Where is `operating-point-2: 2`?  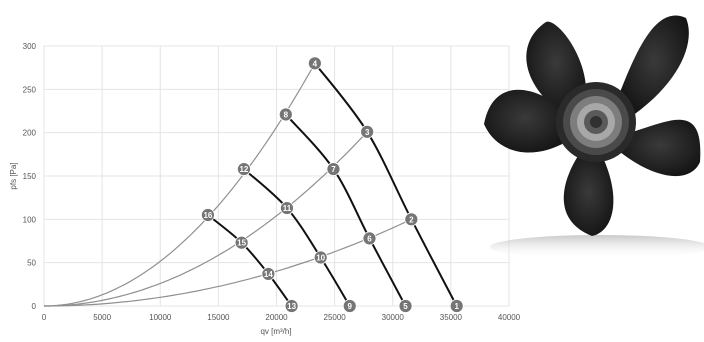
operating-point-2: 2 is located at coordinates (411, 219).